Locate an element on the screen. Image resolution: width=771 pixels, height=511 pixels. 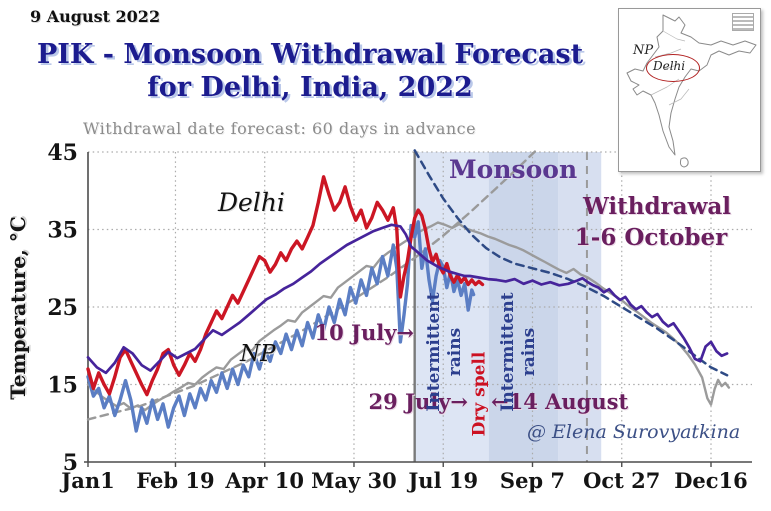
x-tick-label-Dec16: Dec16 is located at coordinates (711, 480).